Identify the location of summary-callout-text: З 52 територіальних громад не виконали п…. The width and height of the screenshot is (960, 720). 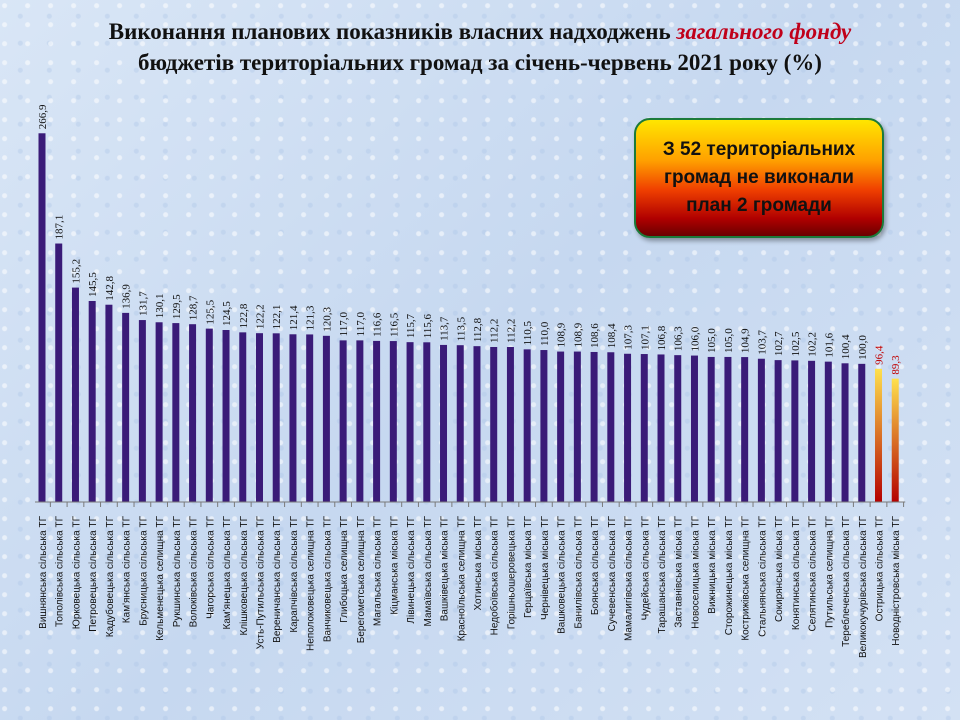
(759, 177).